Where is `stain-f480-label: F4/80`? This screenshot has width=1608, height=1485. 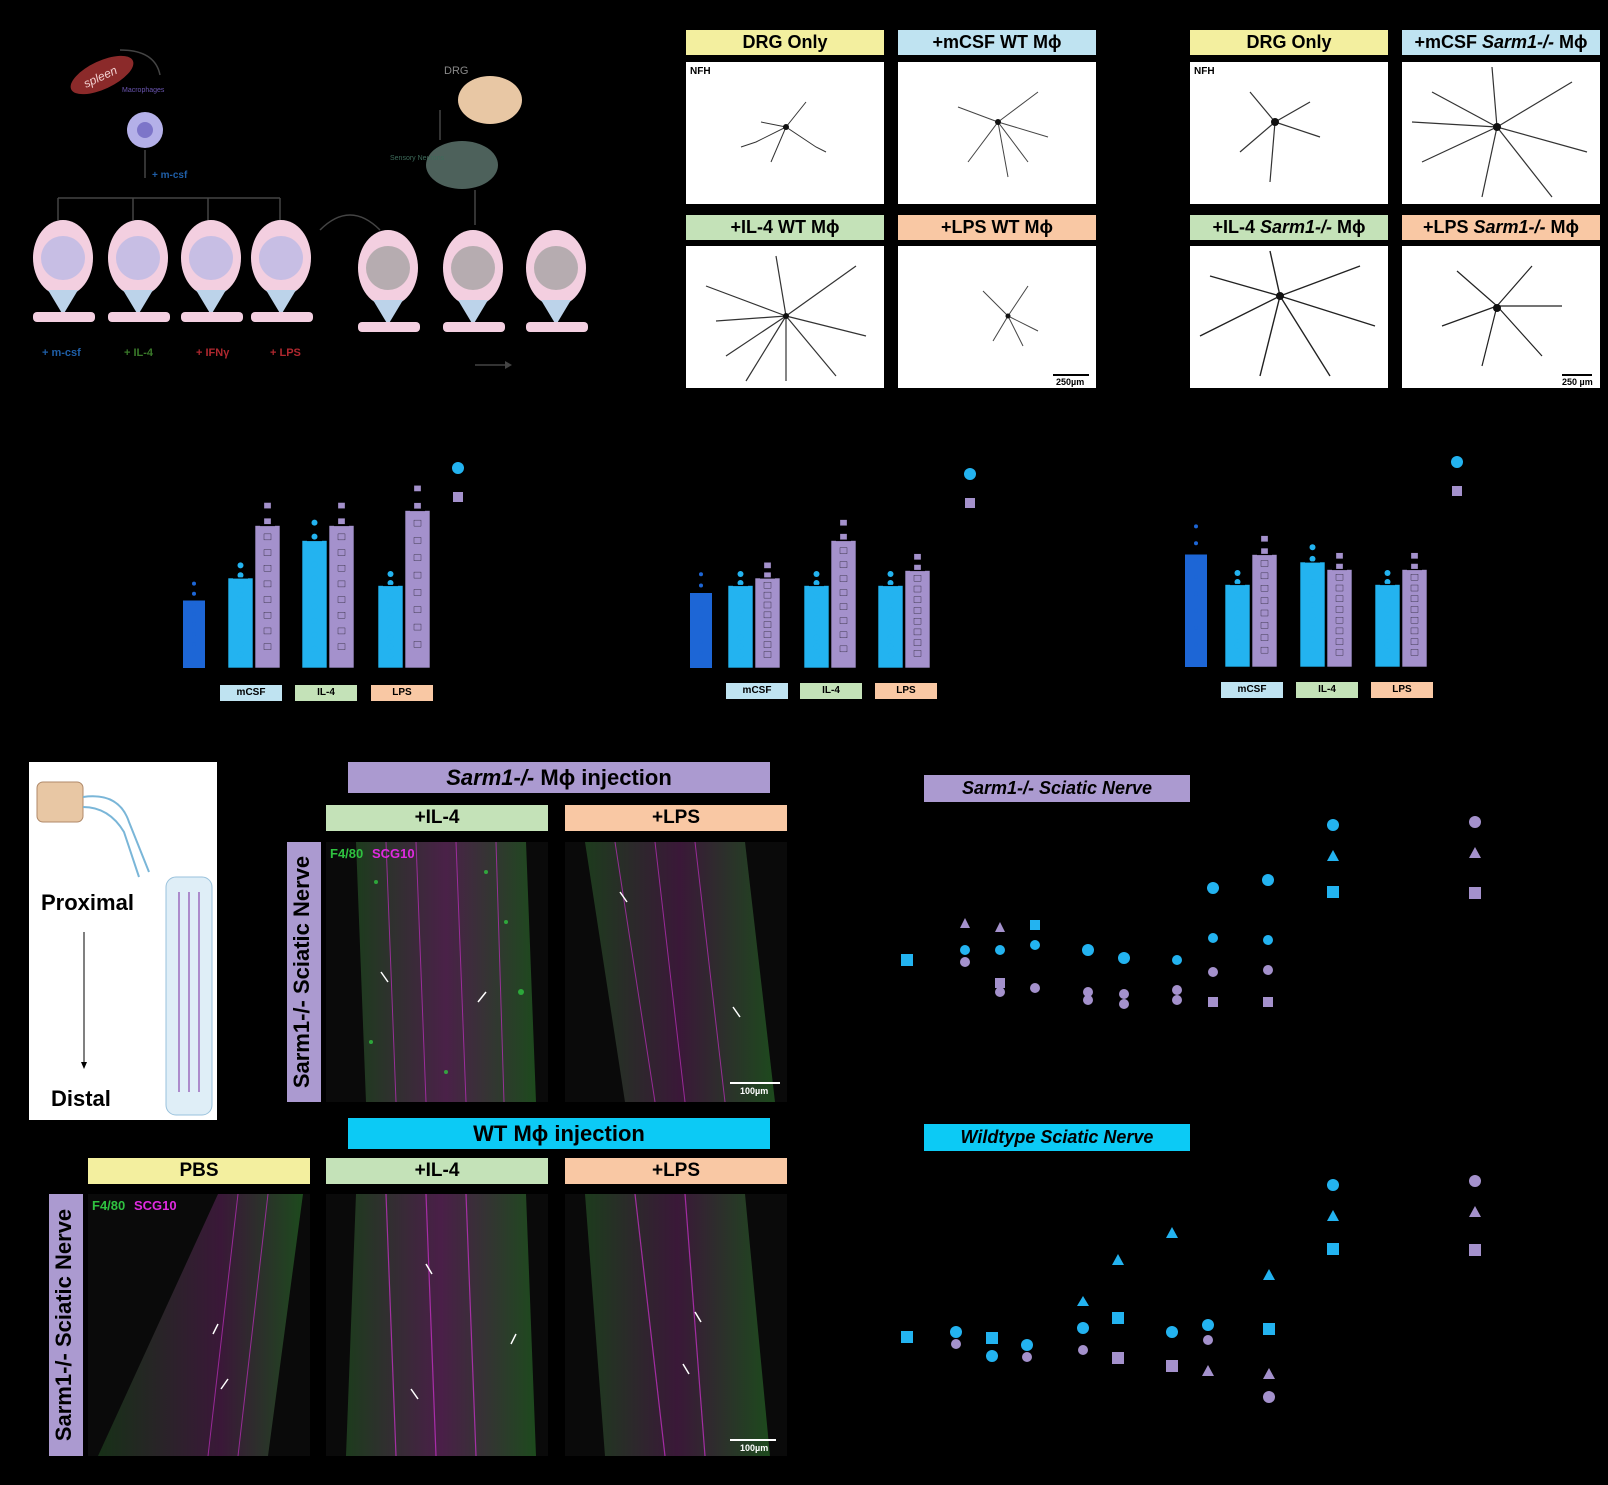 stain-f480-label: F4/80 is located at coordinates (347, 853).